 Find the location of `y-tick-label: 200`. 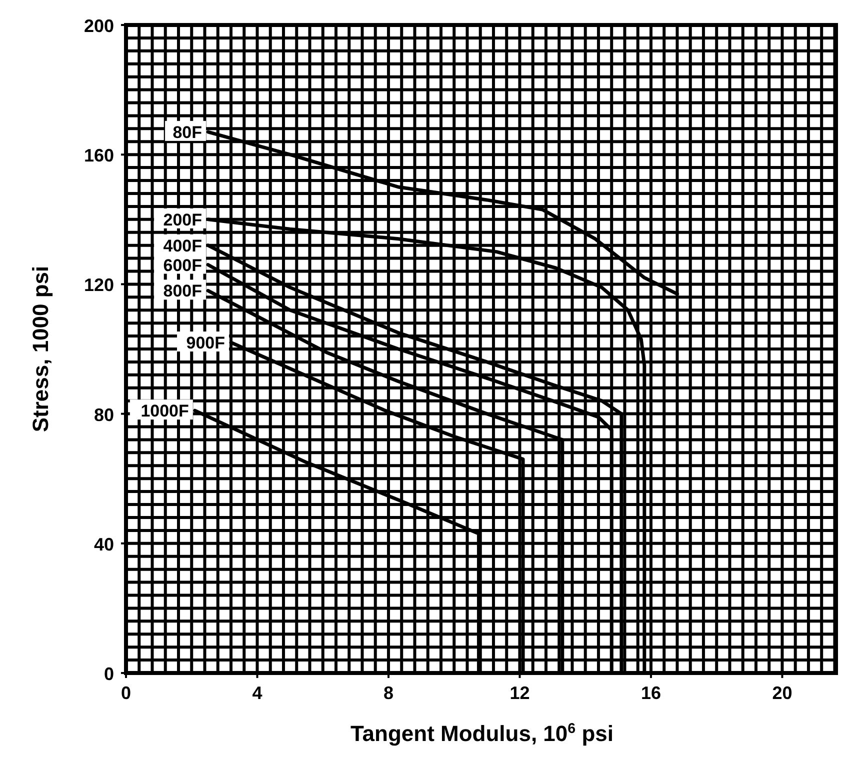

y-tick-label: 200 is located at coordinates (99, 26).